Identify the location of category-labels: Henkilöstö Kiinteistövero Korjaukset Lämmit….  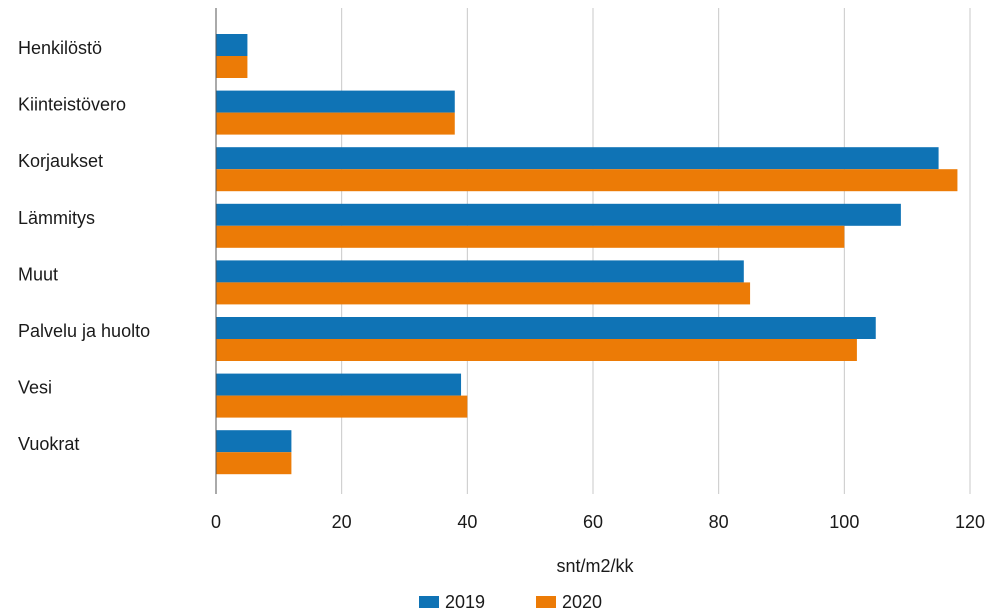
(84, 246).